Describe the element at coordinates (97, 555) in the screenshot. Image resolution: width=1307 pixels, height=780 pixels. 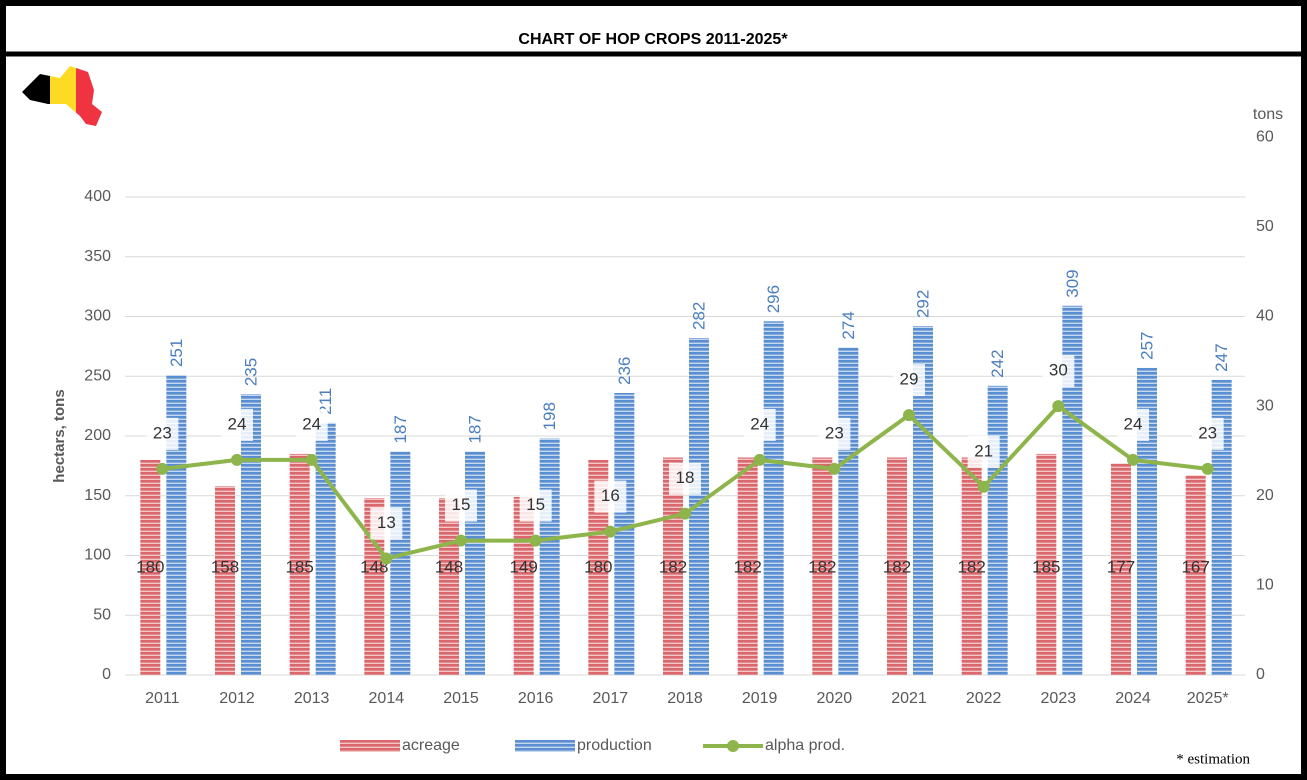
I see `y-tick-label: 100` at that location.